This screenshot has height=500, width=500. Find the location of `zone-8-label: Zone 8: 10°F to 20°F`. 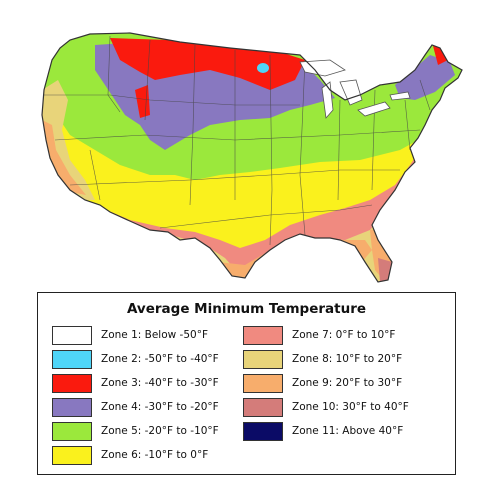

zone-8-label: Zone 8: 10°F to 20°F is located at coordinates (347, 359).